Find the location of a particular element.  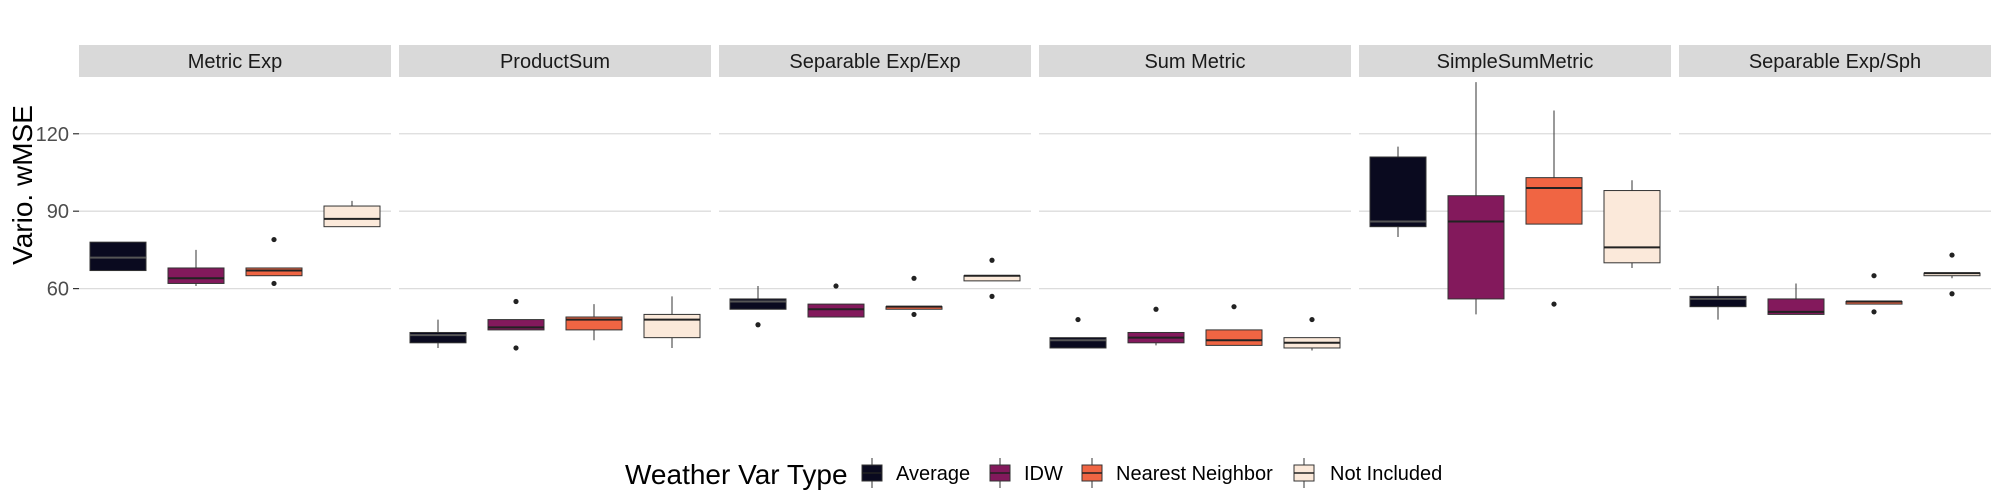

facet-strip-label: SimpleSumMetric is located at coordinates (1515, 62).